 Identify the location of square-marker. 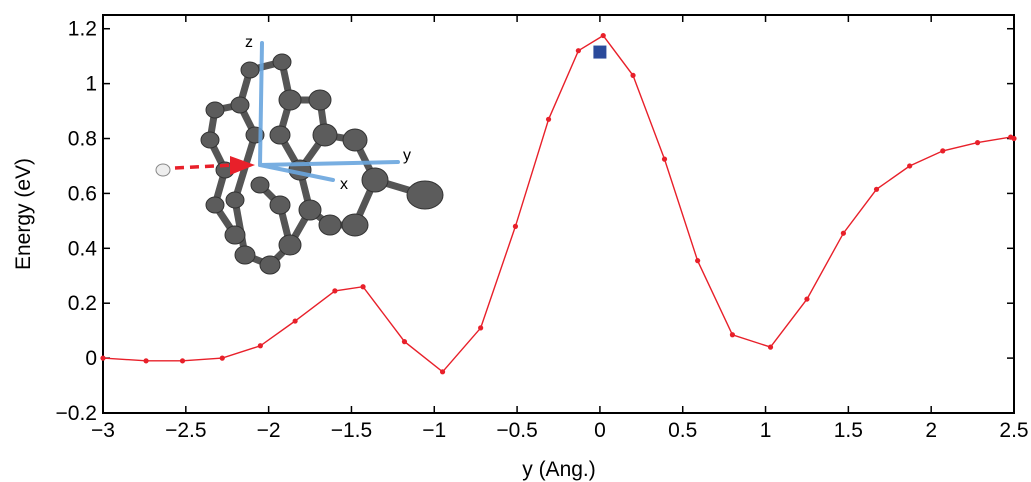
(600, 52).